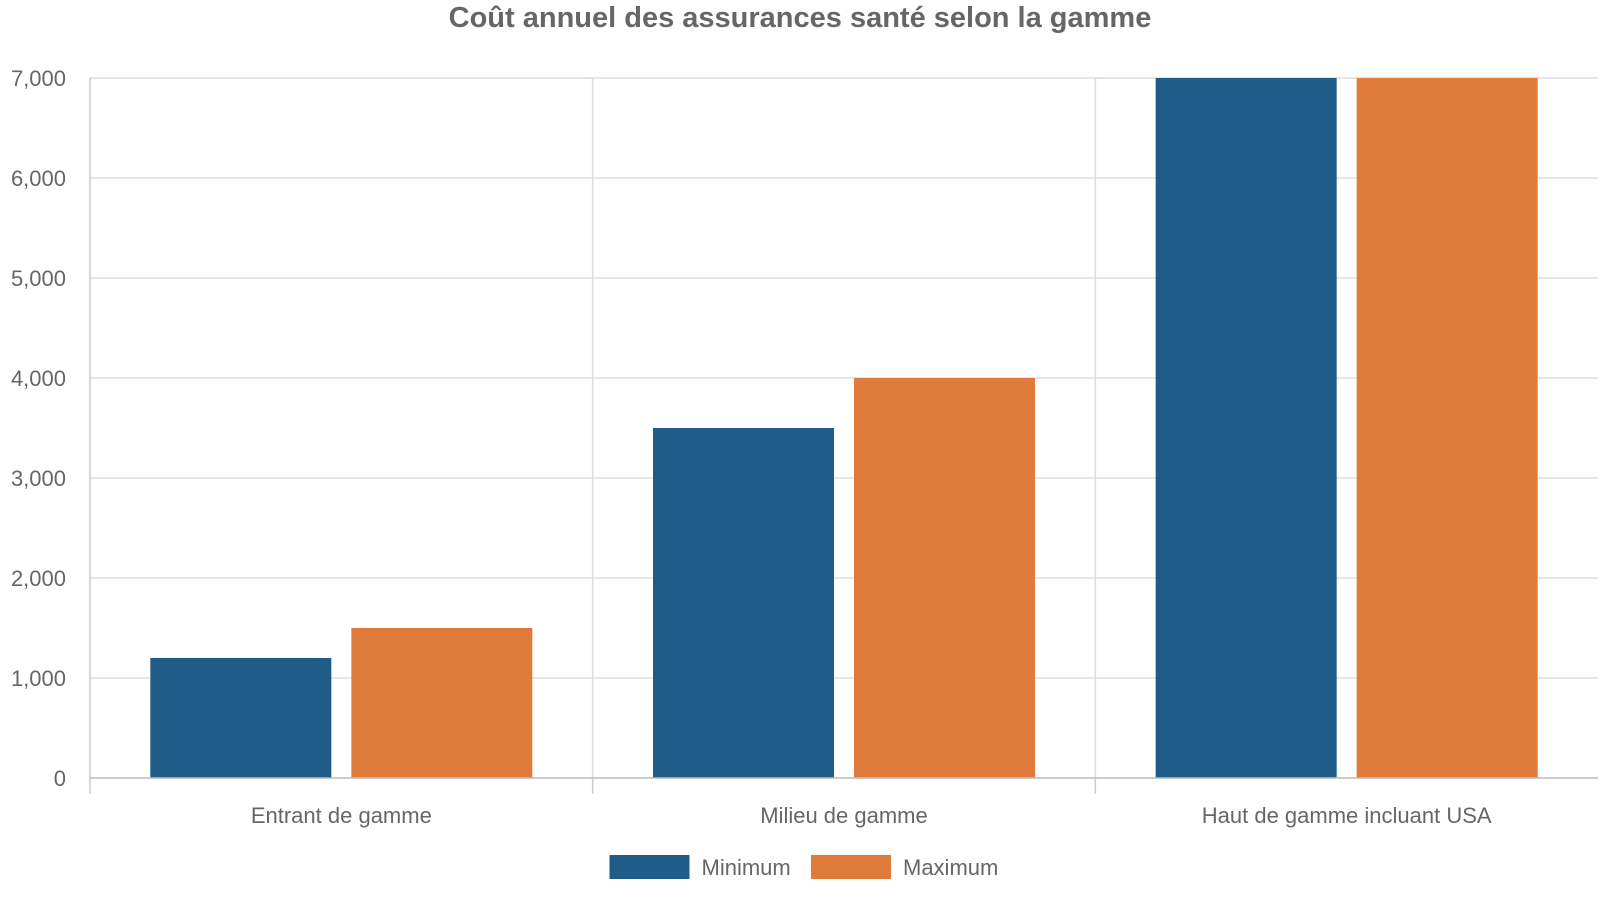 This screenshot has width=1600, height=900. What do you see at coordinates (38, 378) in the screenshot?
I see `y-tick-label: 4,000` at bounding box center [38, 378].